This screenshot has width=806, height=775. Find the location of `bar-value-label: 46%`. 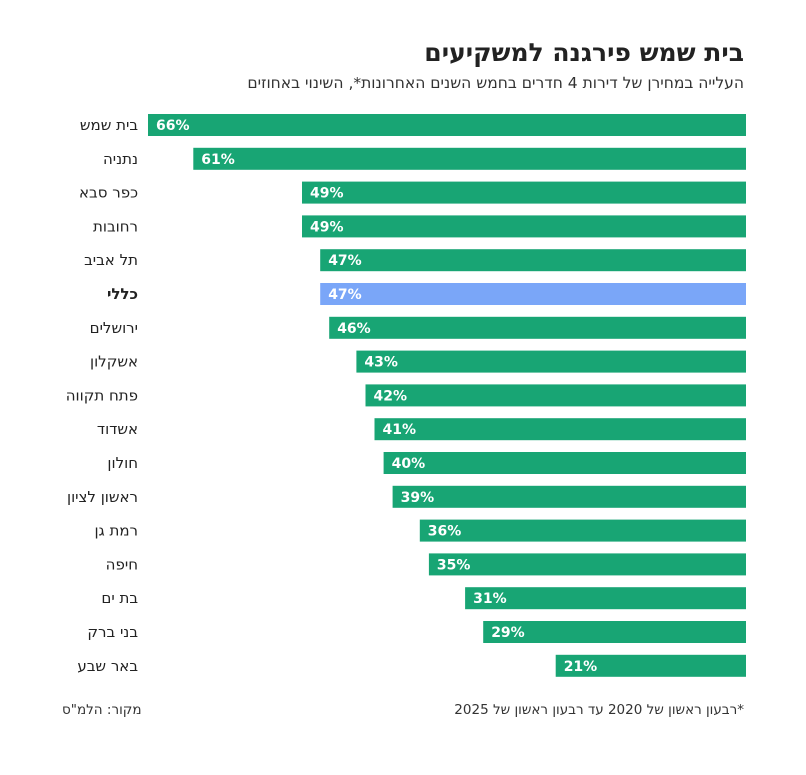

bar-value-label: 46% is located at coordinates (354, 329).